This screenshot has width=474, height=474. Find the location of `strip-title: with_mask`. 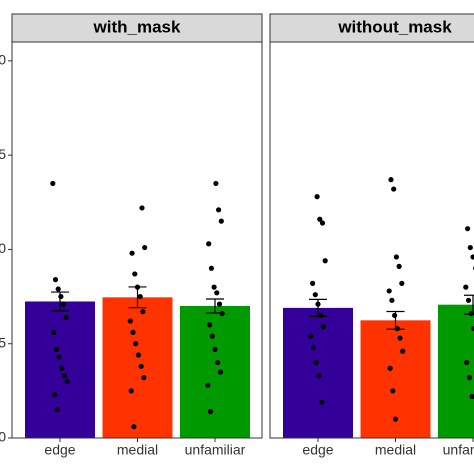

strip-title: with_mask is located at coordinates (137, 26).